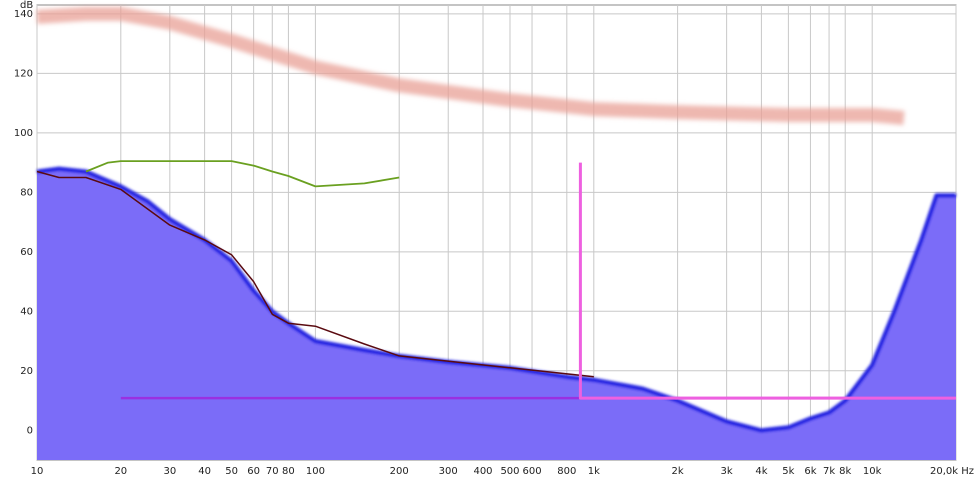 This screenshot has height=484, width=975. I want to click on x-tick-label: 60, so click(253, 471).